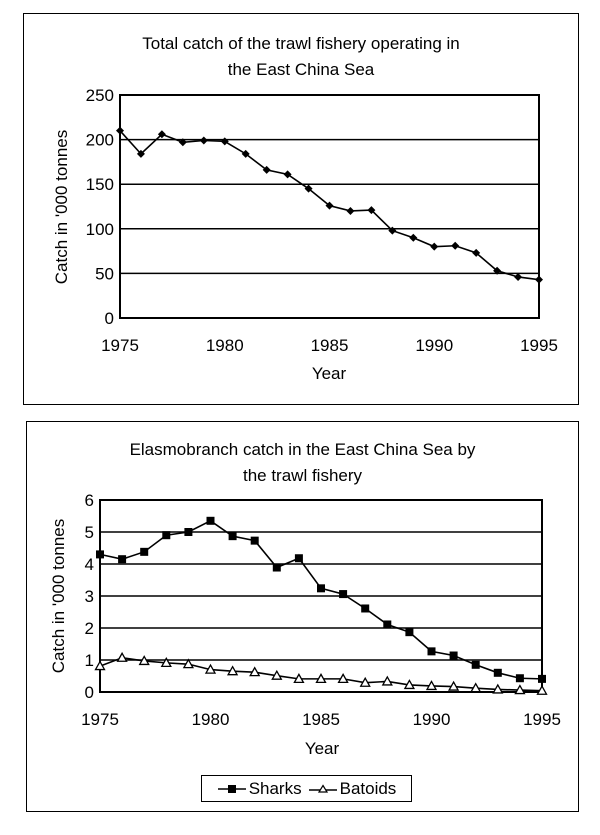 This screenshot has height=835, width=600. What do you see at coordinates (275, 788) in the screenshot?
I see `legend-label-sharks: Sharks` at bounding box center [275, 788].